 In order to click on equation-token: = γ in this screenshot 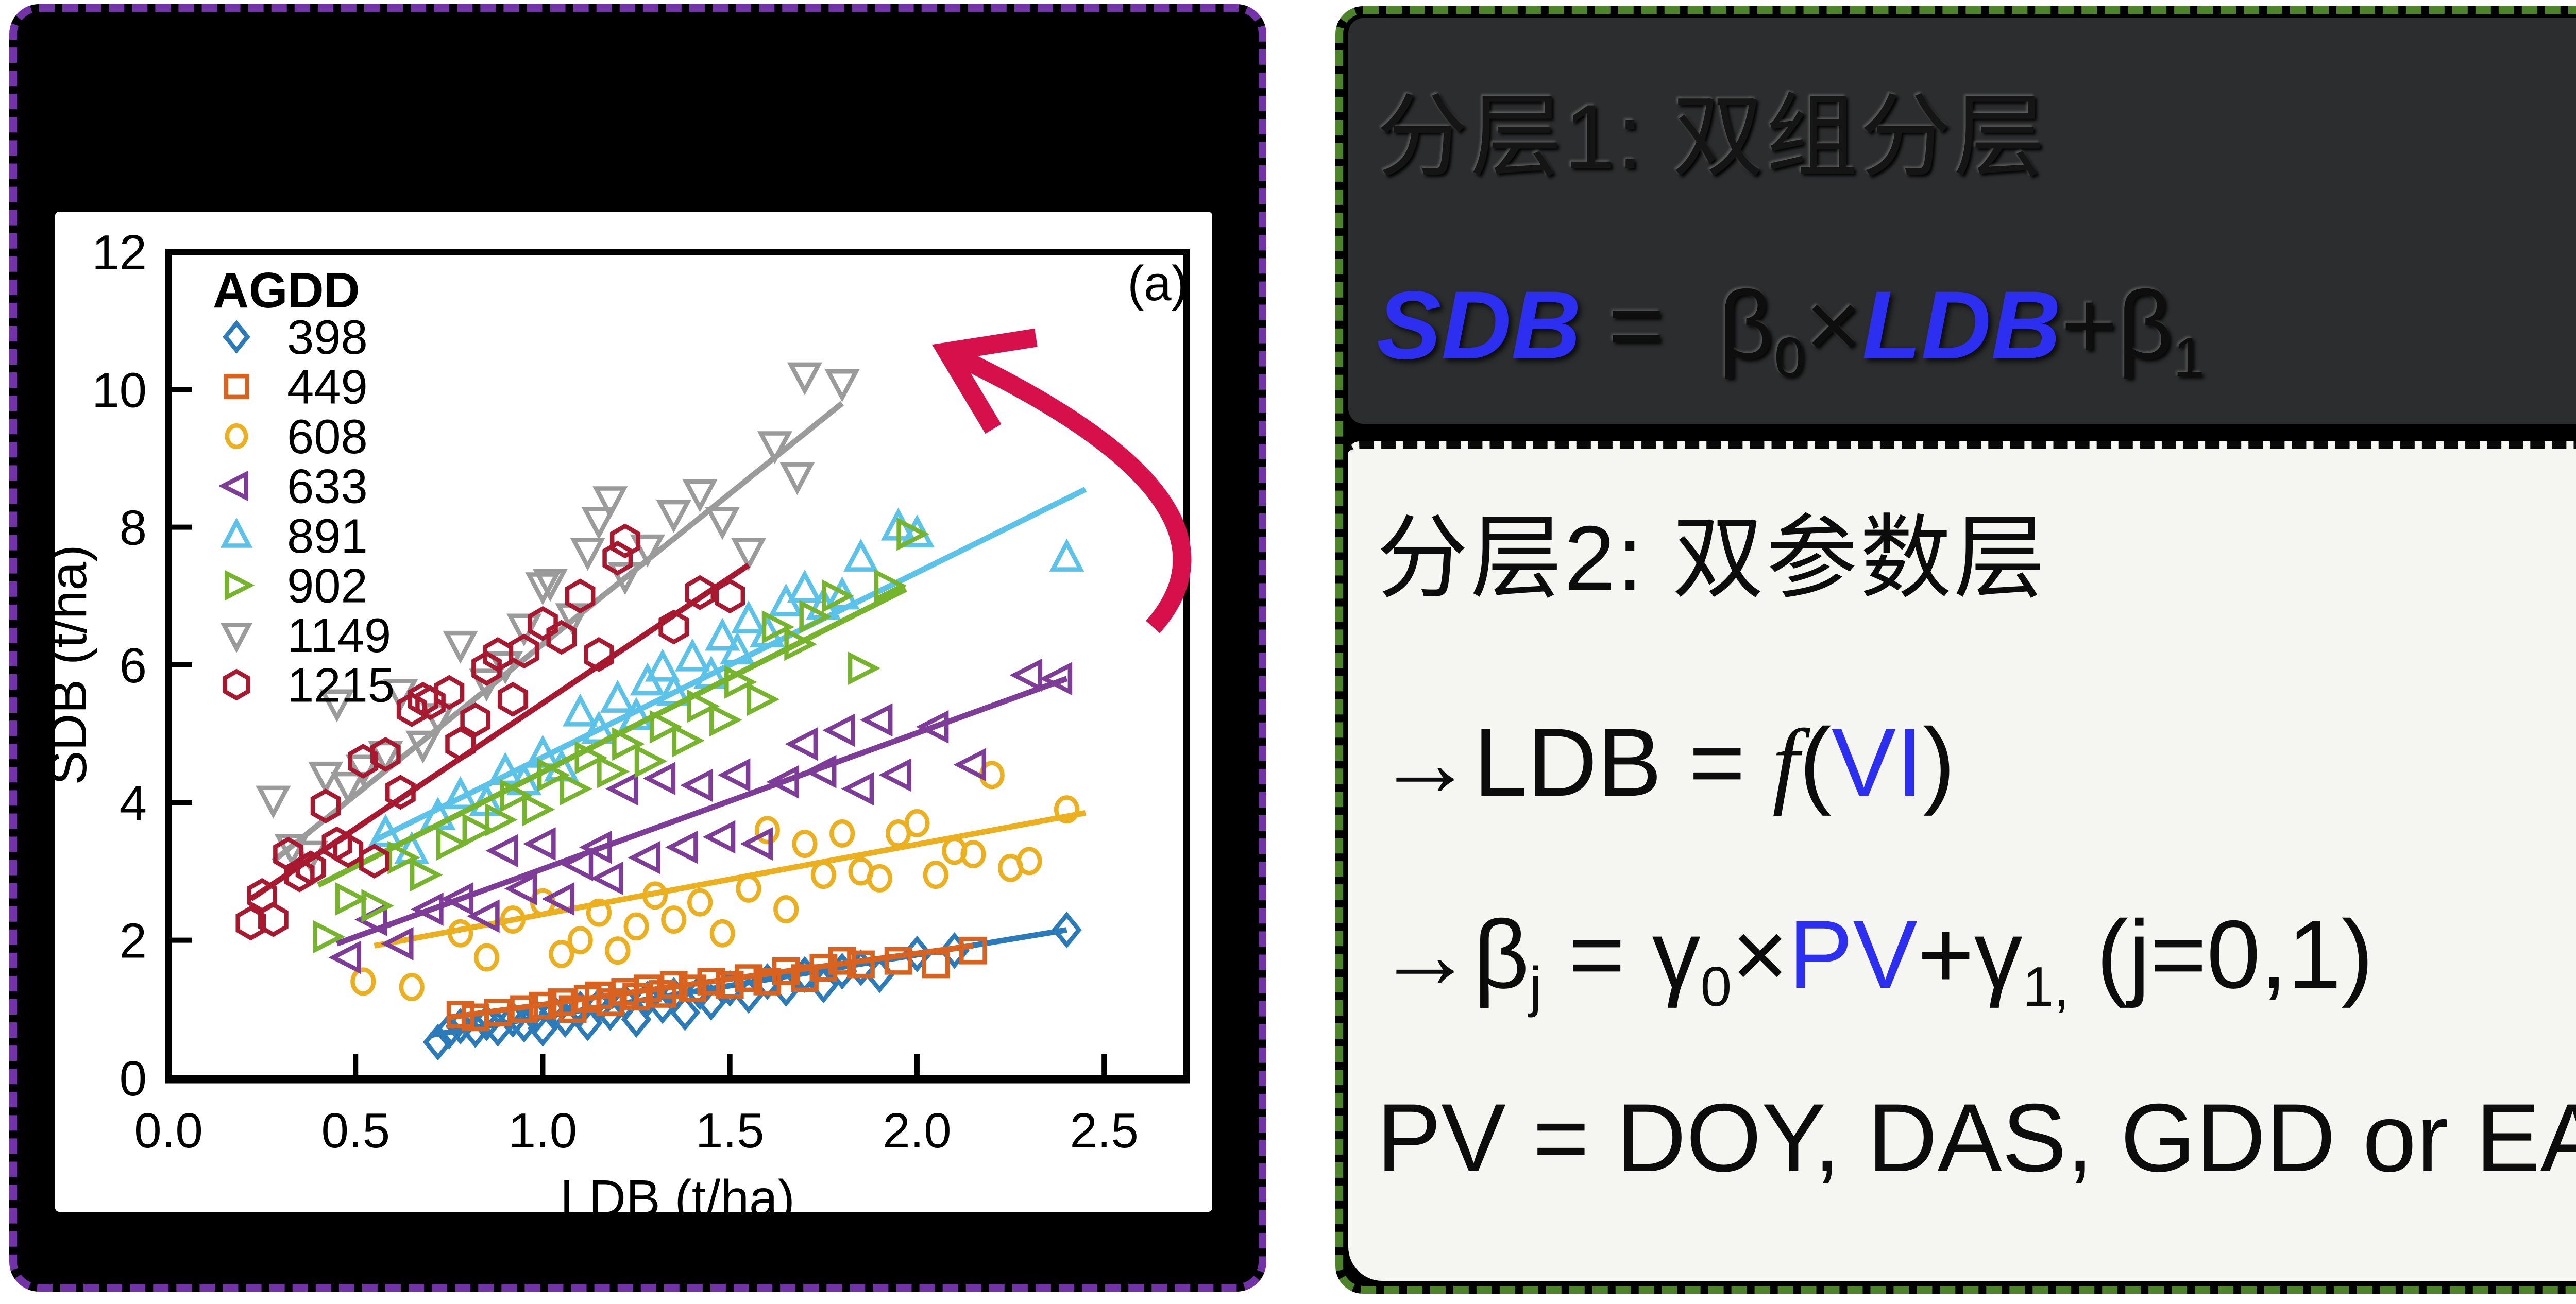, I will do `click(1621, 954)`.